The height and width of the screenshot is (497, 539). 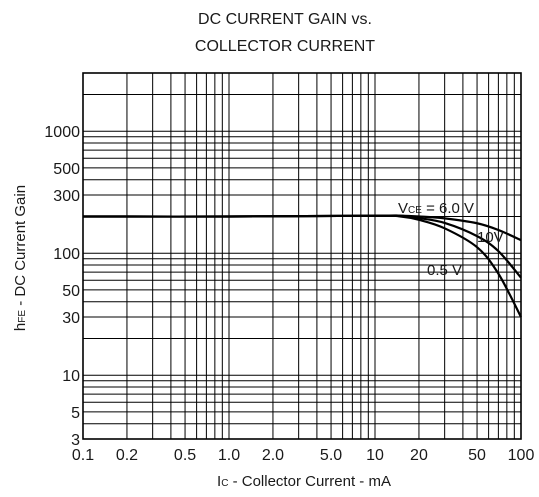 What do you see at coordinates (448, 208) in the screenshot?
I see `annotation-vce-6v-rest: = 6.0 V` at bounding box center [448, 208].